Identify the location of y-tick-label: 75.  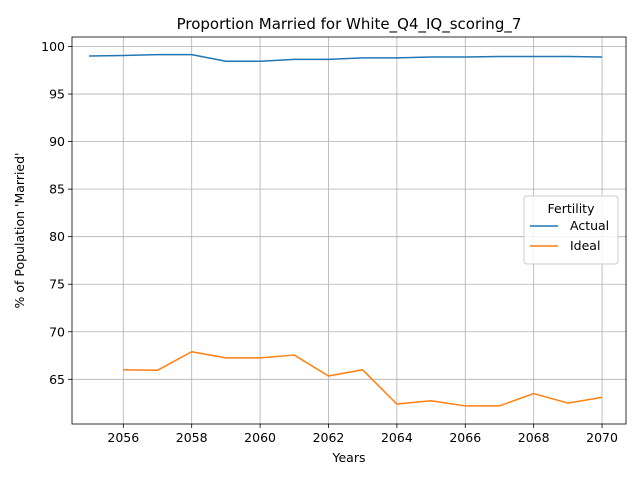
(57, 284).